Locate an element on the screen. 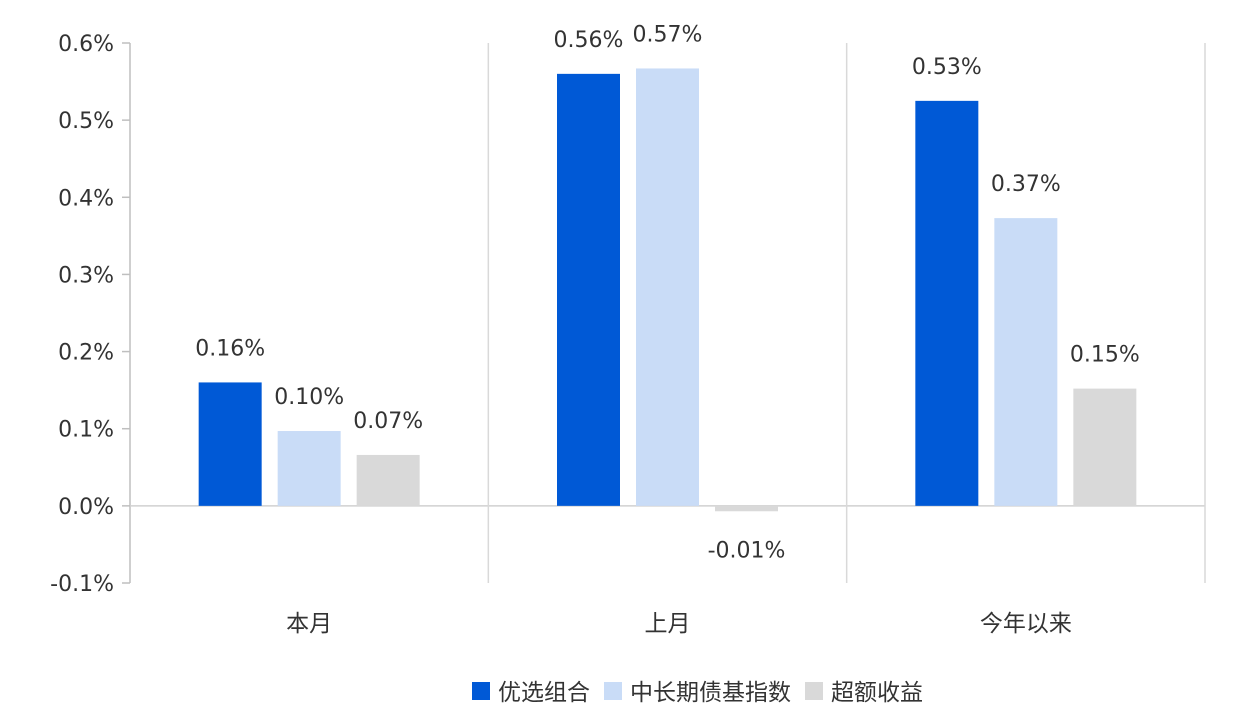 Image resolution: width=1257 pixels, height=724 pixels. legend-item: 中长期债基指数 is located at coordinates (697, 693).